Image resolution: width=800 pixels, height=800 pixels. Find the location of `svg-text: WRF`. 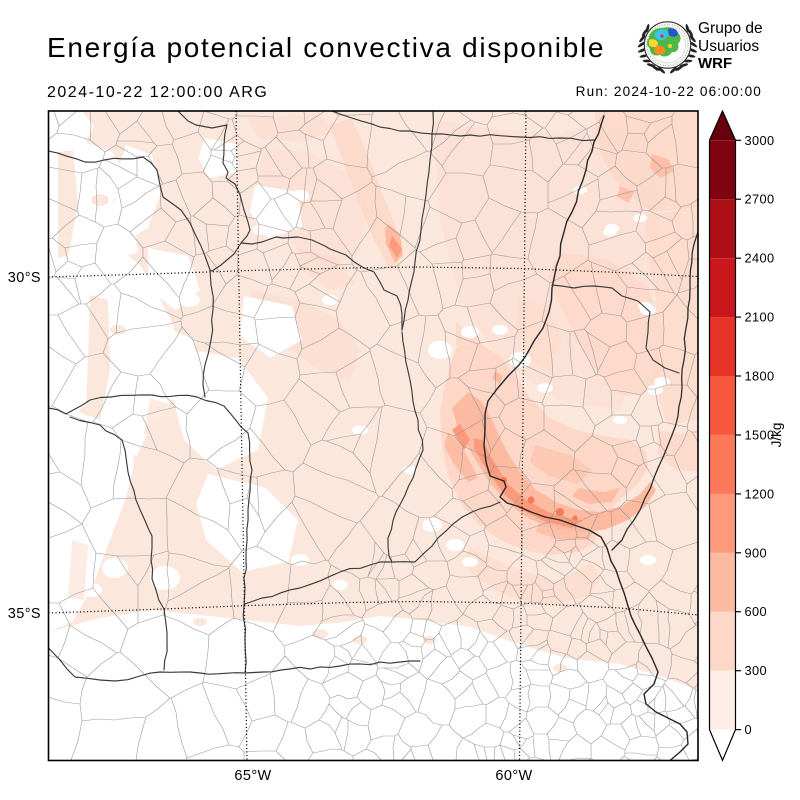

svg-text: WRF is located at coordinates (715, 63).